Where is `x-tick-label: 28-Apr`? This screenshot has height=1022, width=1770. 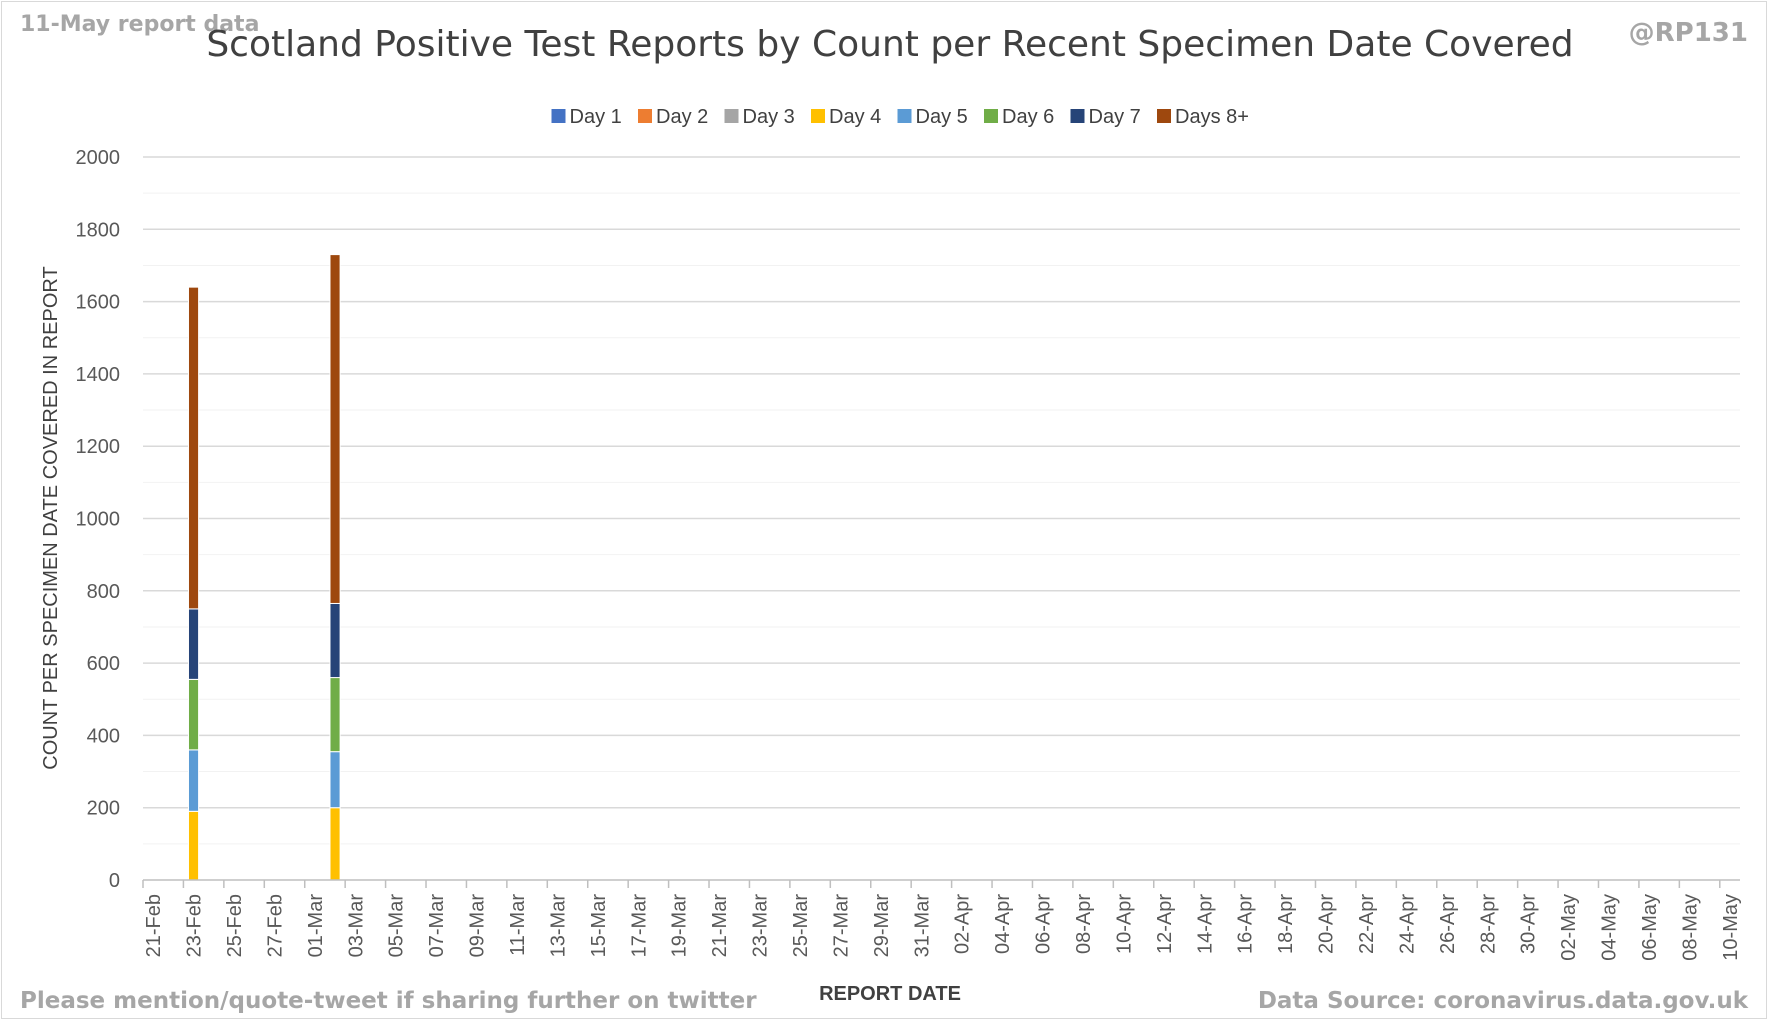
x-tick-label: 28-Apr is located at coordinates (1488, 924).